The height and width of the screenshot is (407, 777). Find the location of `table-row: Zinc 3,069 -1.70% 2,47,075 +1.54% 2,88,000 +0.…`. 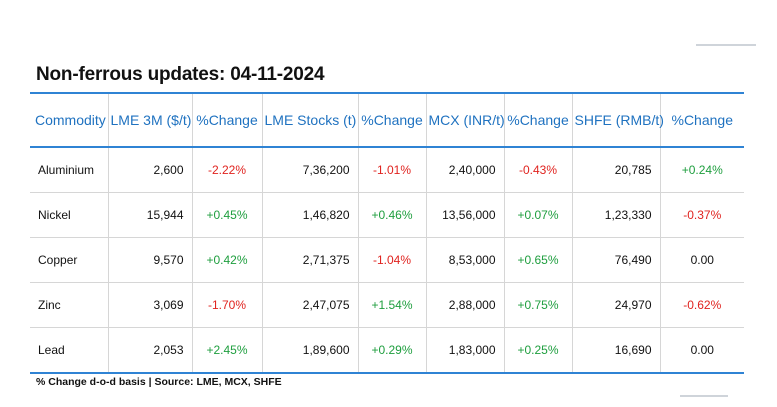

table-row: Zinc 3,069 -1.70% 2,47,075 +1.54% 2,88,000 +0.… is located at coordinates (387, 305).